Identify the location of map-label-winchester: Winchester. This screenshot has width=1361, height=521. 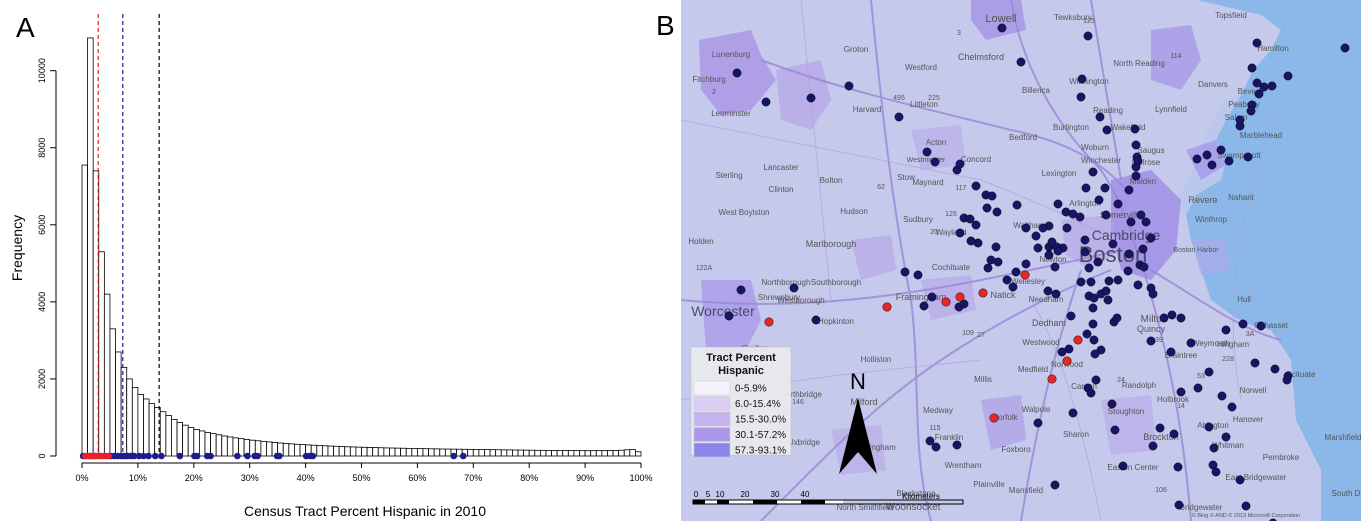
(1101, 160).